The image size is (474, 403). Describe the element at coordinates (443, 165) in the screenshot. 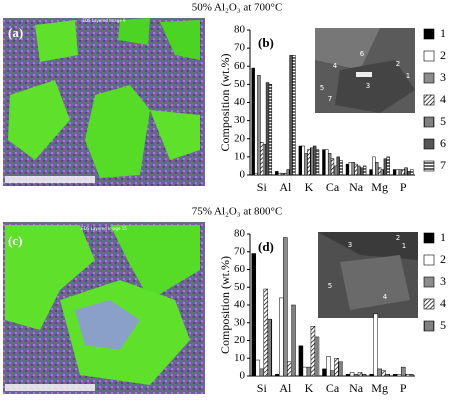

I see `legend-label: 7` at that location.